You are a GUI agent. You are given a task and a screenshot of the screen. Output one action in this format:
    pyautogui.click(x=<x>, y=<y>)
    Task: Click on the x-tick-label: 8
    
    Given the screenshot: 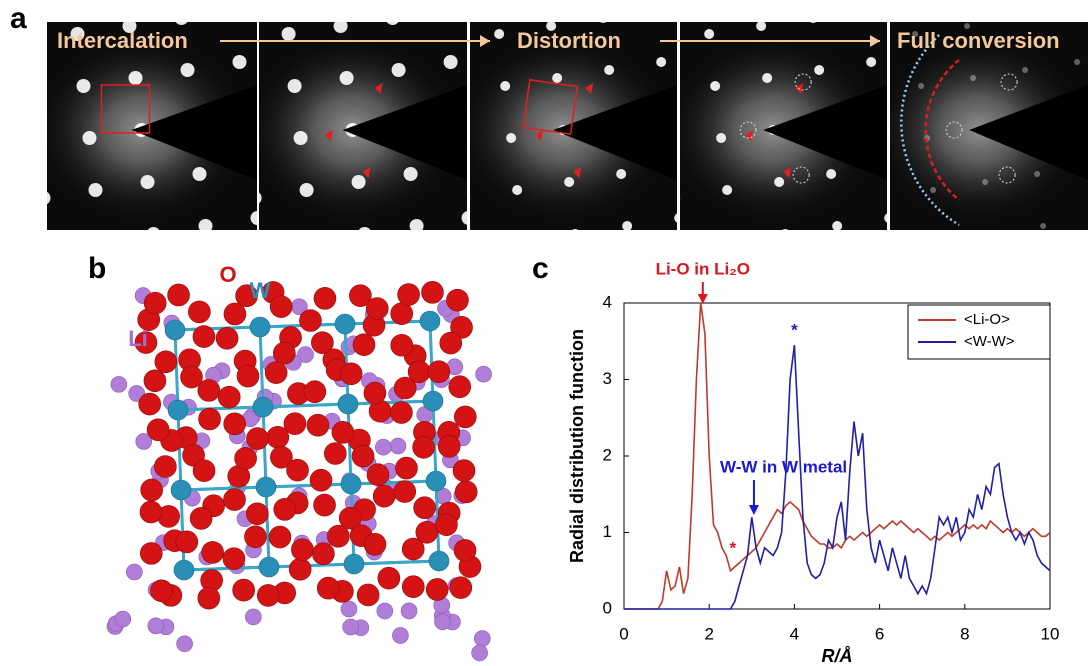 What is the action you would take?
    pyautogui.click(x=964, y=633)
    